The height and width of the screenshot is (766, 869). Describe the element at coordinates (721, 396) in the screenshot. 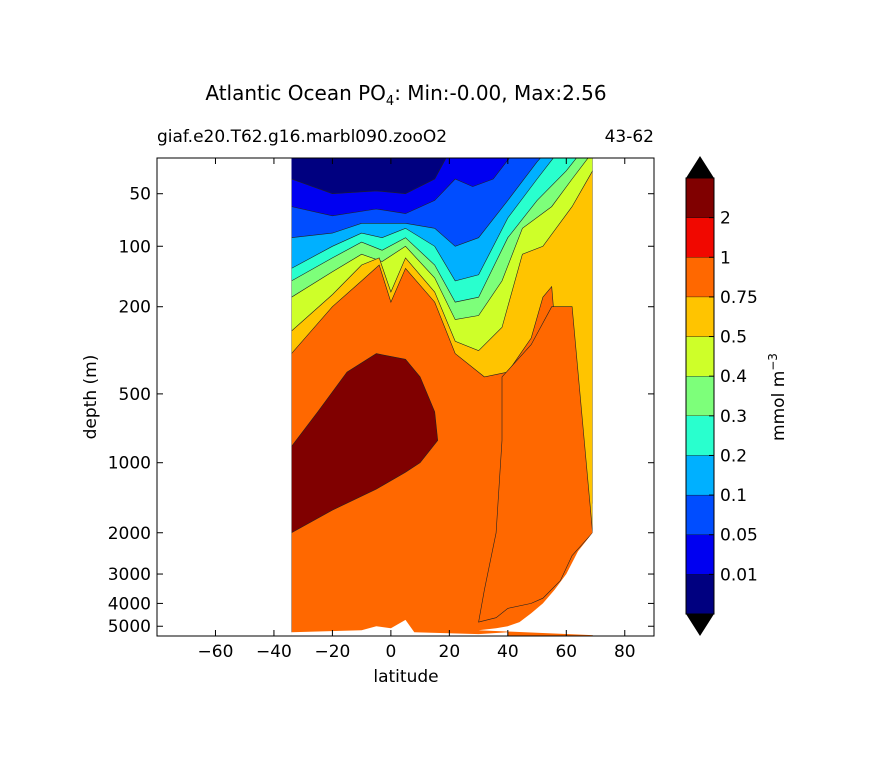

I see `colorbar: 0.01 0.05 0.1 0.2 0.3 0.4 0.5 0.75 1 2` at that location.